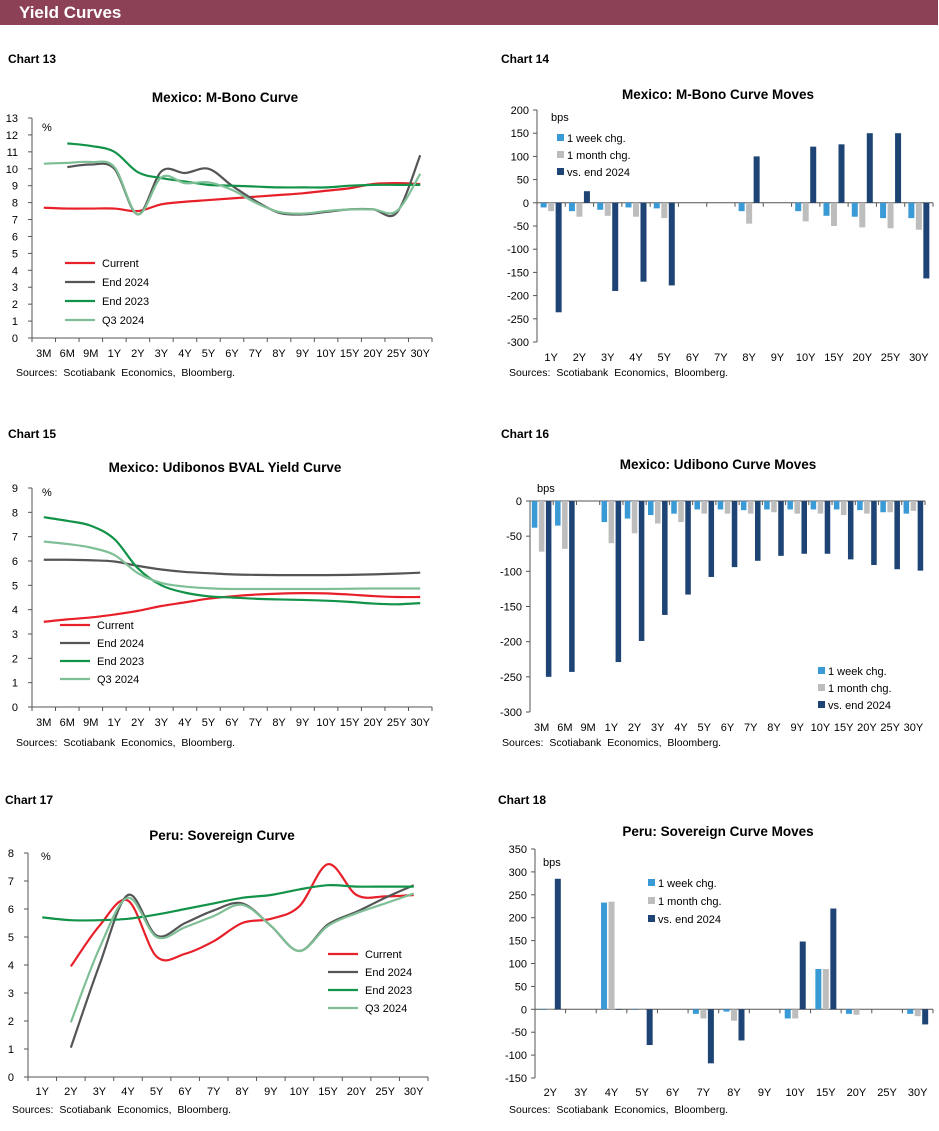 The image size is (939, 1131). Describe the element at coordinates (580, 358) in the screenshot. I see `x-tick-label: 2Y` at that location.